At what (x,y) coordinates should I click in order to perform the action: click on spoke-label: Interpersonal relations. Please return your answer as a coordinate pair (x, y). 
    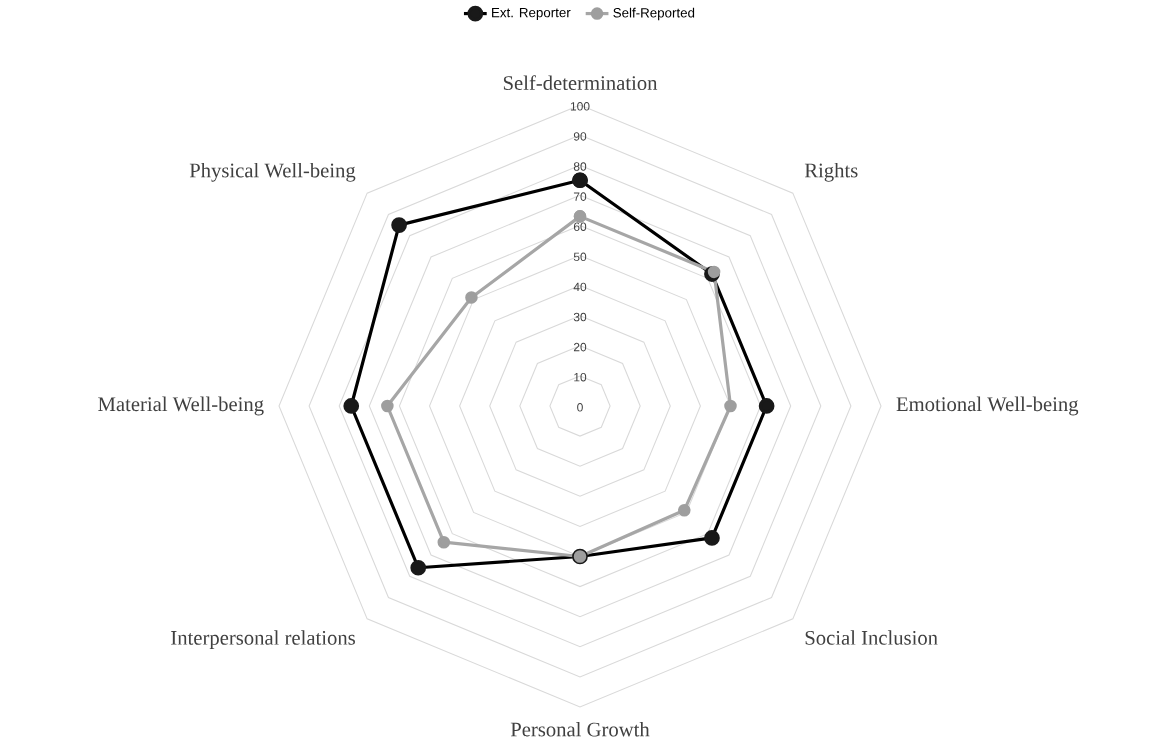
    Looking at the image, I should click on (263, 640).